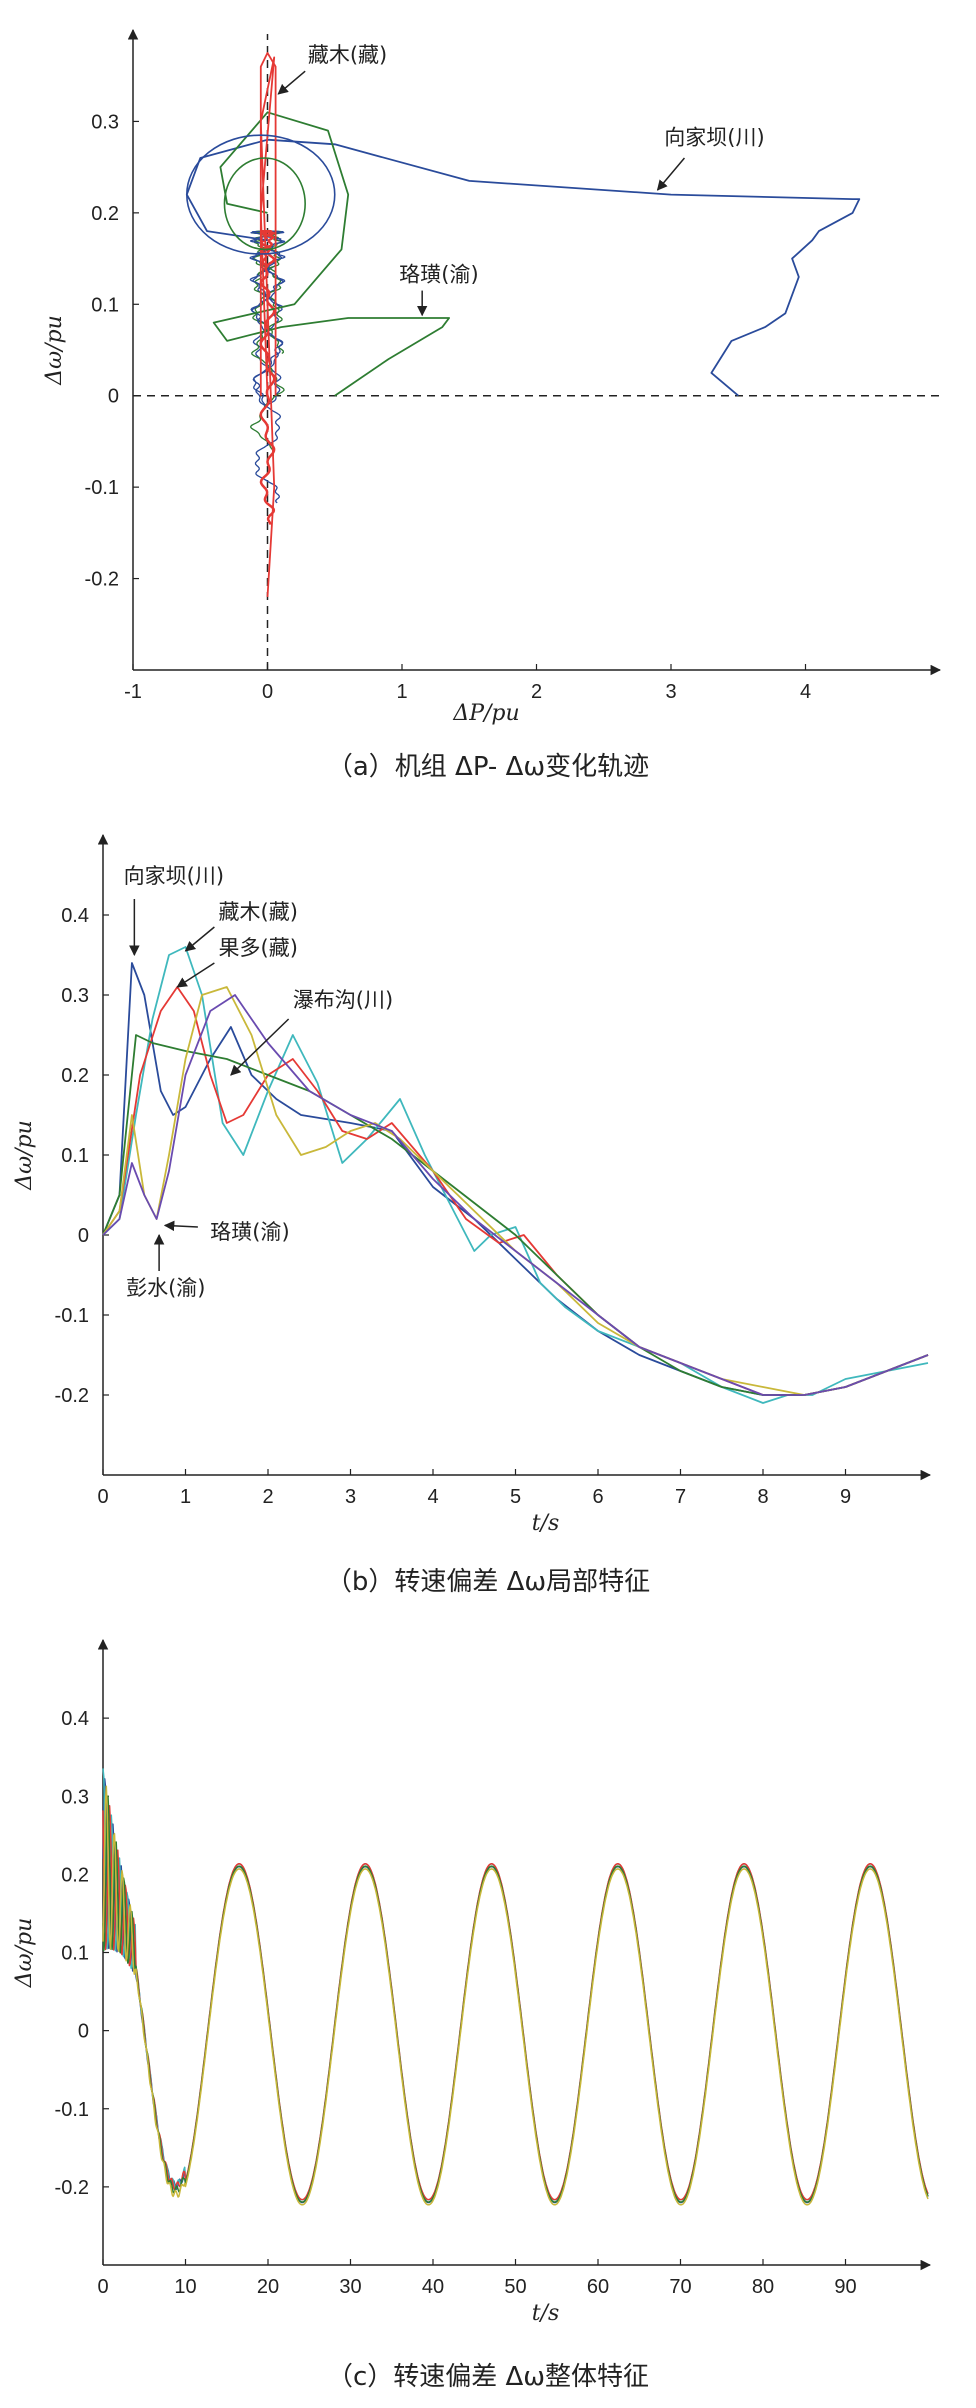 Image resolution: width=976 pixels, height=2408 pixels. What do you see at coordinates (485, 713) in the screenshot?
I see `x-axis-label: ΔP/pu` at bounding box center [485, 713].